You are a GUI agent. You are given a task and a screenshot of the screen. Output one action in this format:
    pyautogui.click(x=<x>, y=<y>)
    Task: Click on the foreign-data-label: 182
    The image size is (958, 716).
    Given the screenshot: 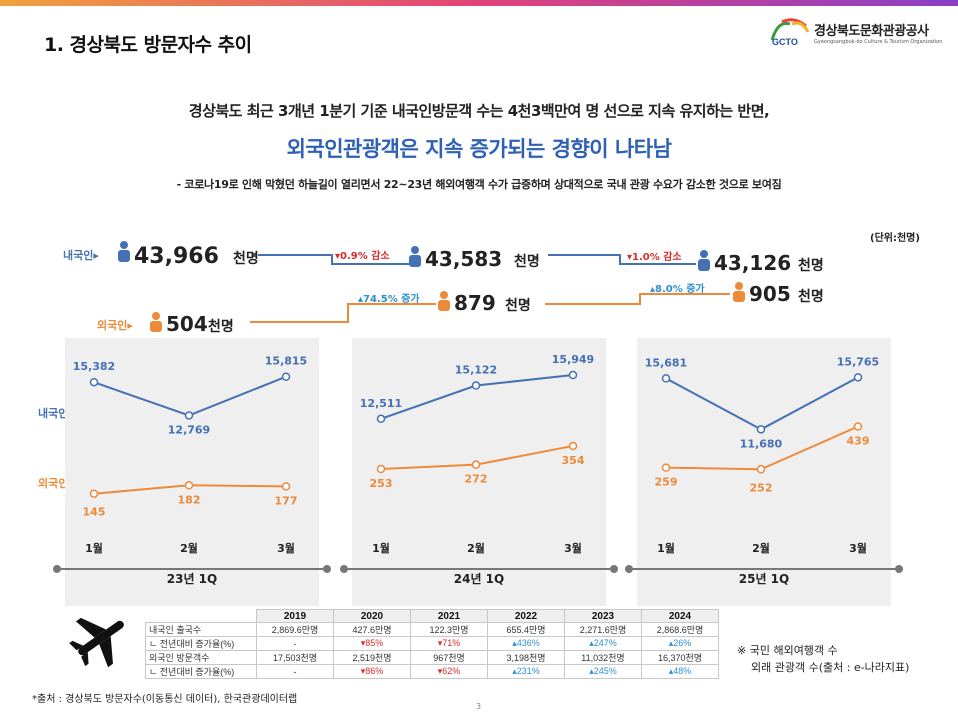 What is the action you would take?
    pyautogui.click(x=189, y=499)
    